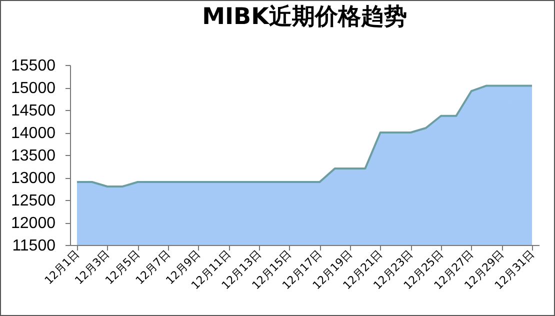  Describe the element at coordinates (33, 66) in the screenshot. I see `y-tick-label: 15500` at that location.